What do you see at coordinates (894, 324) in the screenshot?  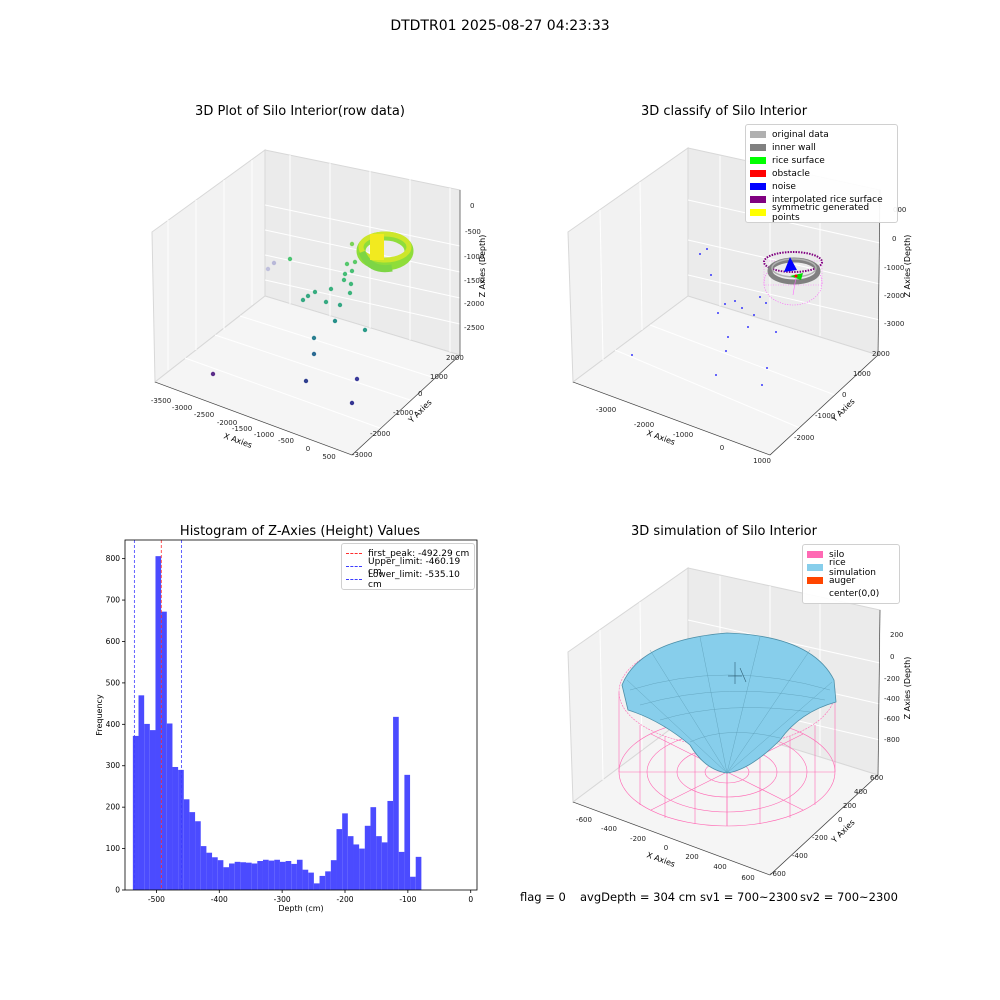 I see `p2-ztick: -3000` at bounding box center [894, 324].